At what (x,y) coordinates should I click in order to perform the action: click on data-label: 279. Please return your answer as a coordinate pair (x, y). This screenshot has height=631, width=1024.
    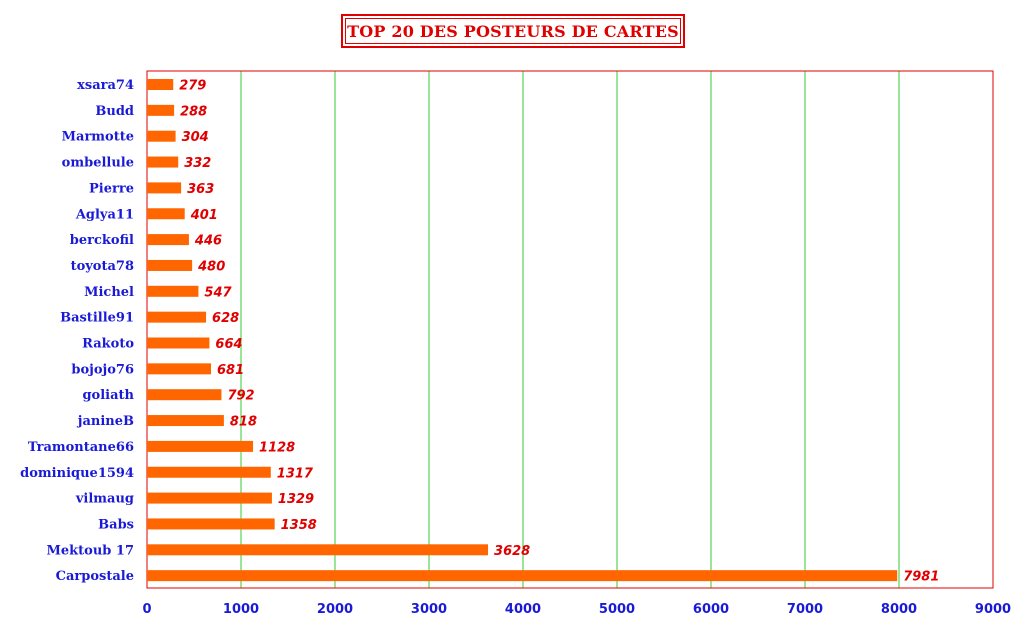
    Looking at the image, I should click on (192, 86).